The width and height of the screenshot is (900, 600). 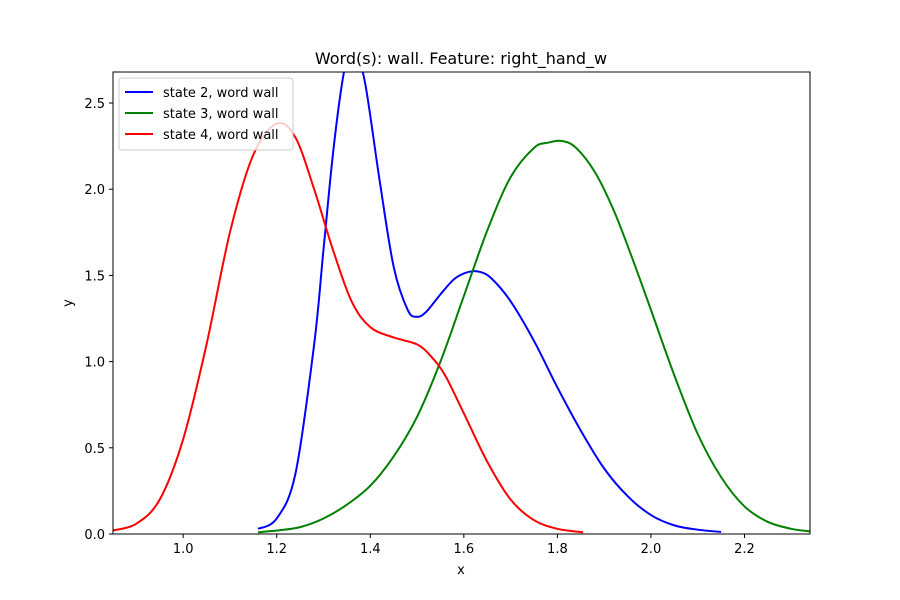 I want to click on legend-entry-label: state 2, word wall, so click(x=221, y=93).